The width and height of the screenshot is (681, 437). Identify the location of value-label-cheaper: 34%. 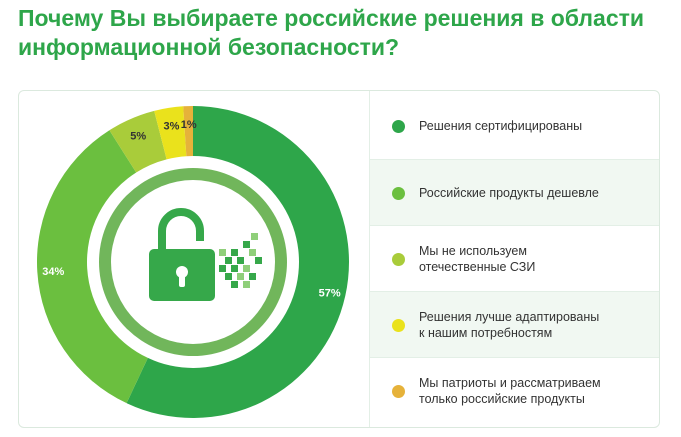
(53, 272).